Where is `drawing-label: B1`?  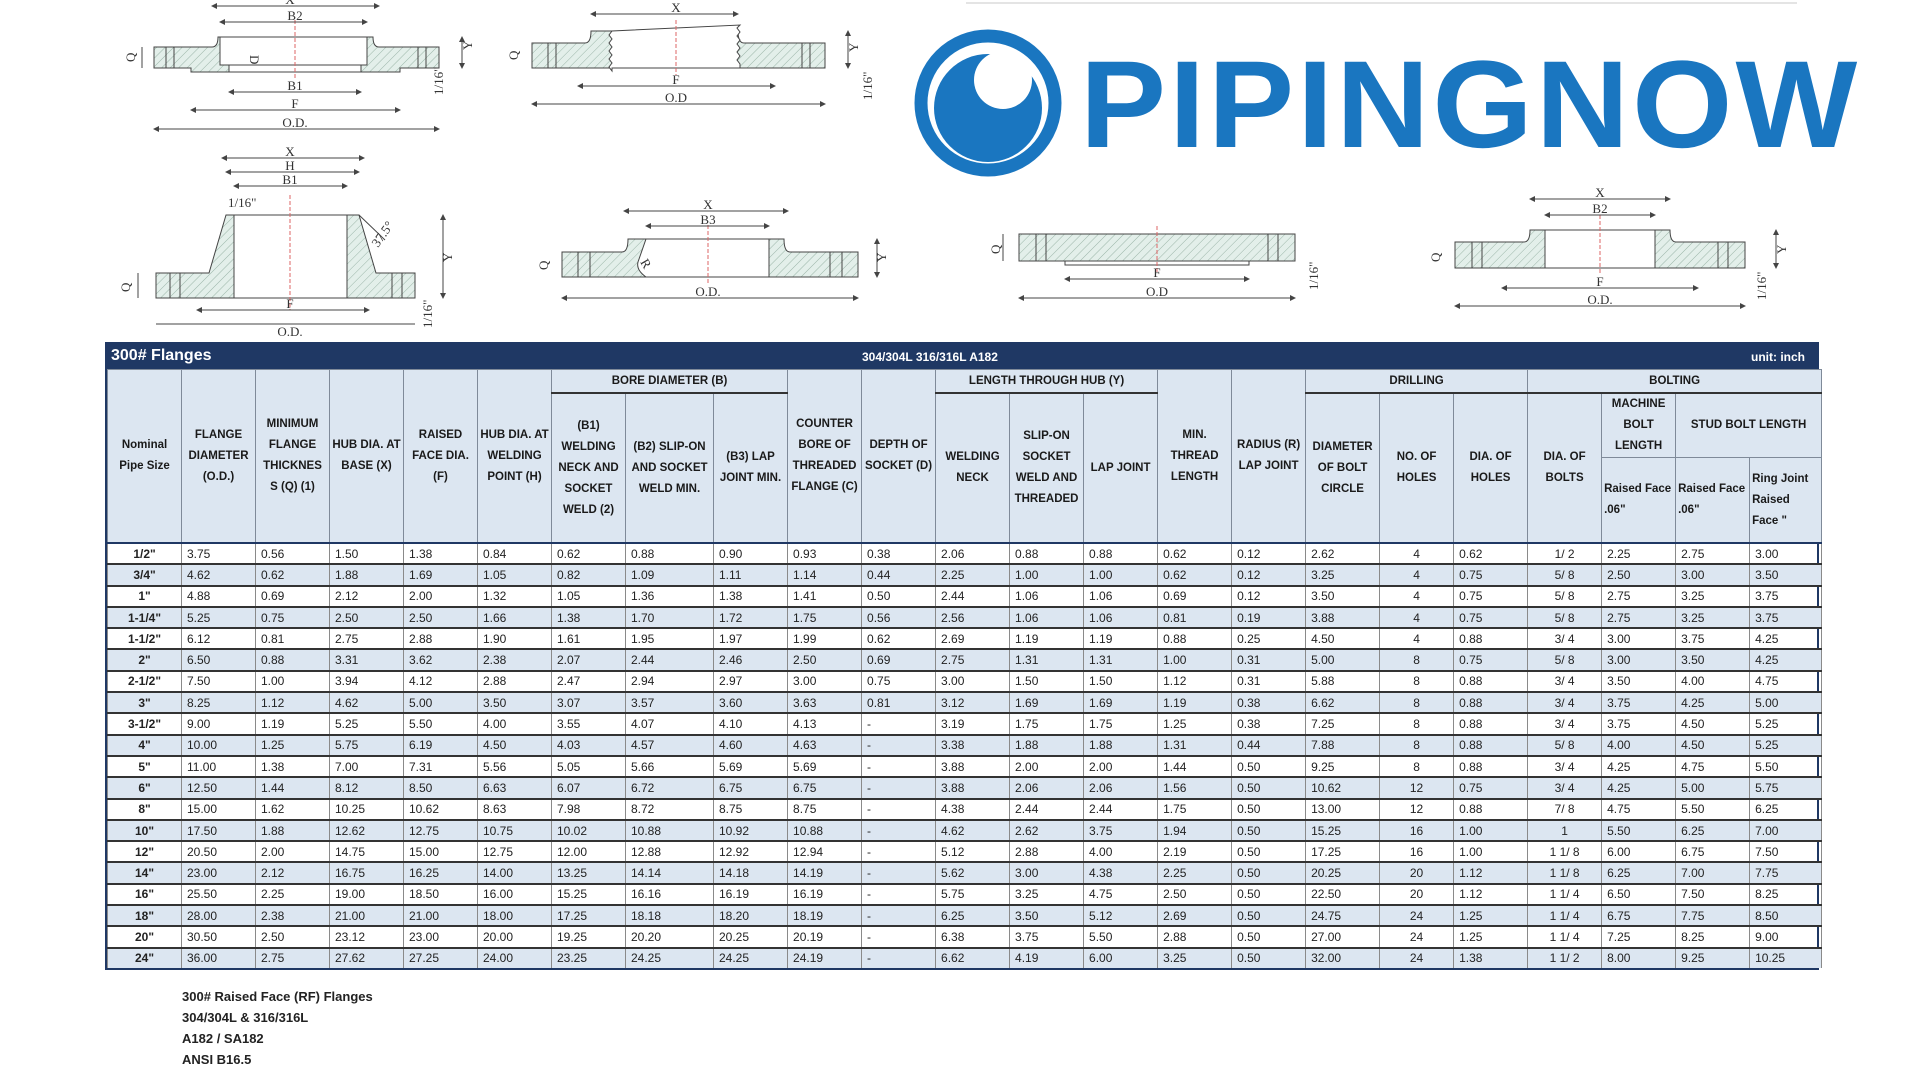 drawing-label: B1 is located at coordinates (294, 85).